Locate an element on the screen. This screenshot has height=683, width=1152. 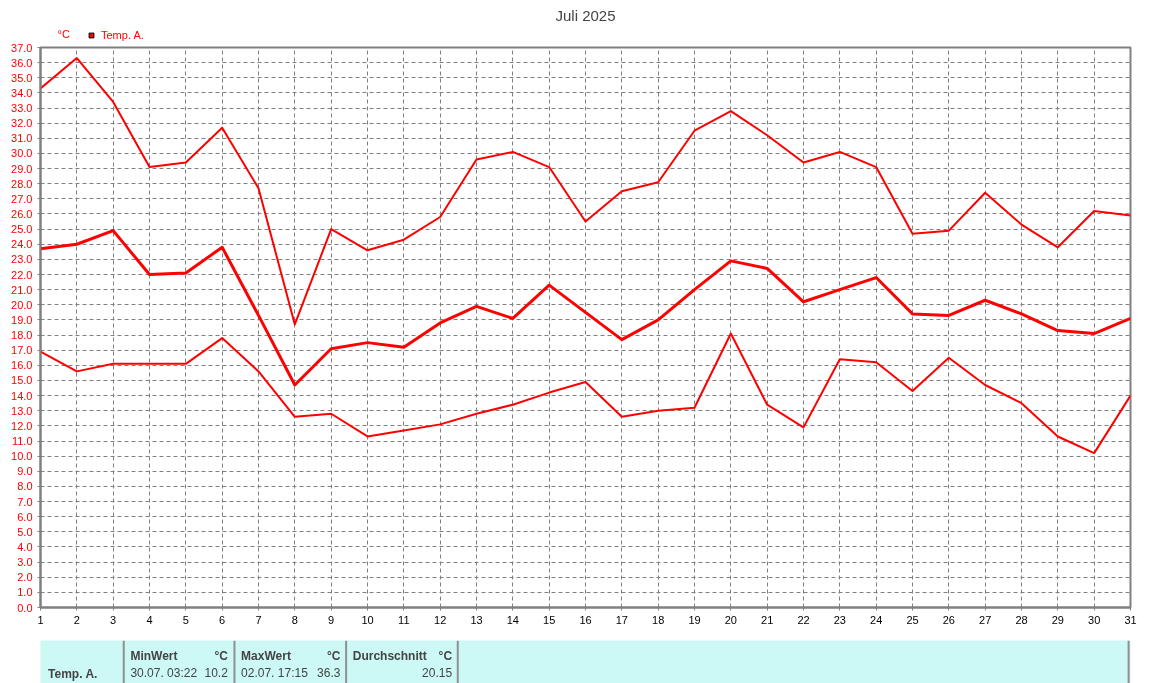
x-tick-label: 25 is located at coordinates (912, 619).